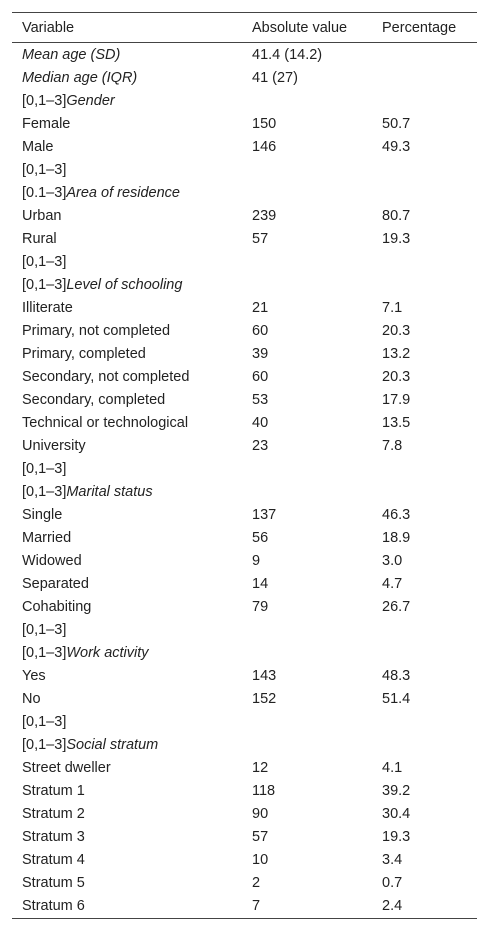  What do you see at coordinates (424, 27) in the screenshot?
I see `header-cell: Percentage` at bounding box center [424, 27].